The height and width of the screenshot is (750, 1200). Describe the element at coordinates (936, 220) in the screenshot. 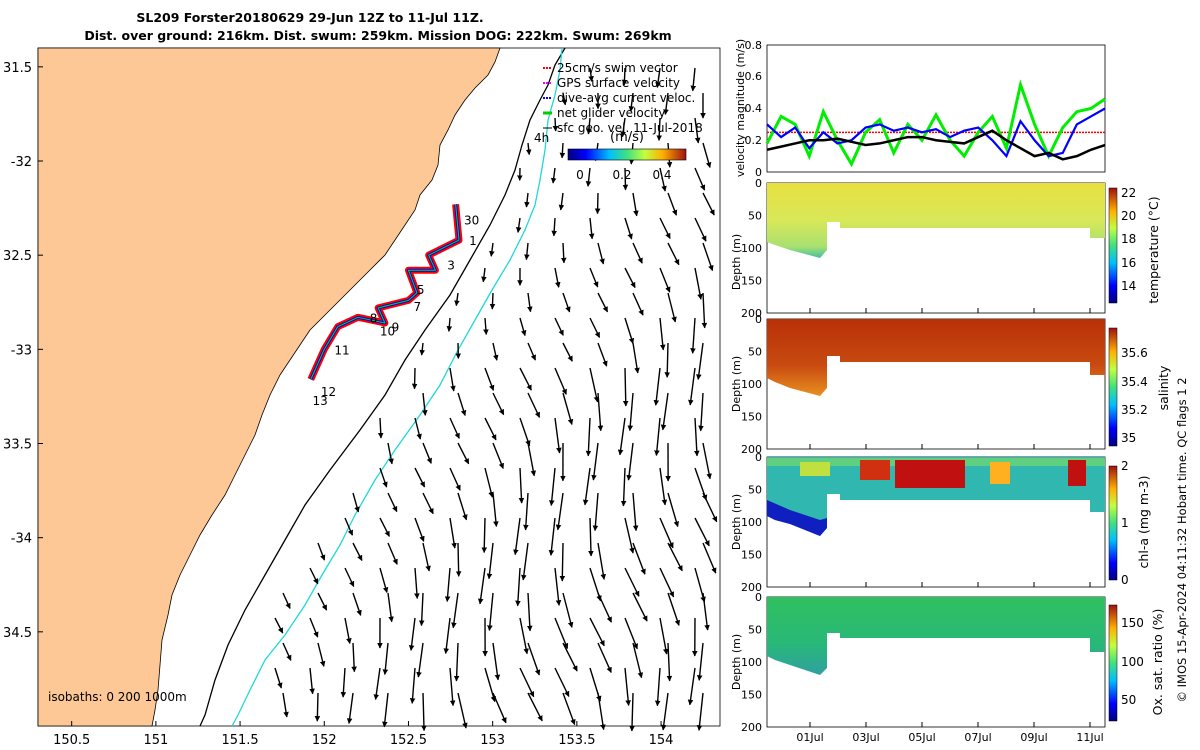

I see `temperature-field` at that location.